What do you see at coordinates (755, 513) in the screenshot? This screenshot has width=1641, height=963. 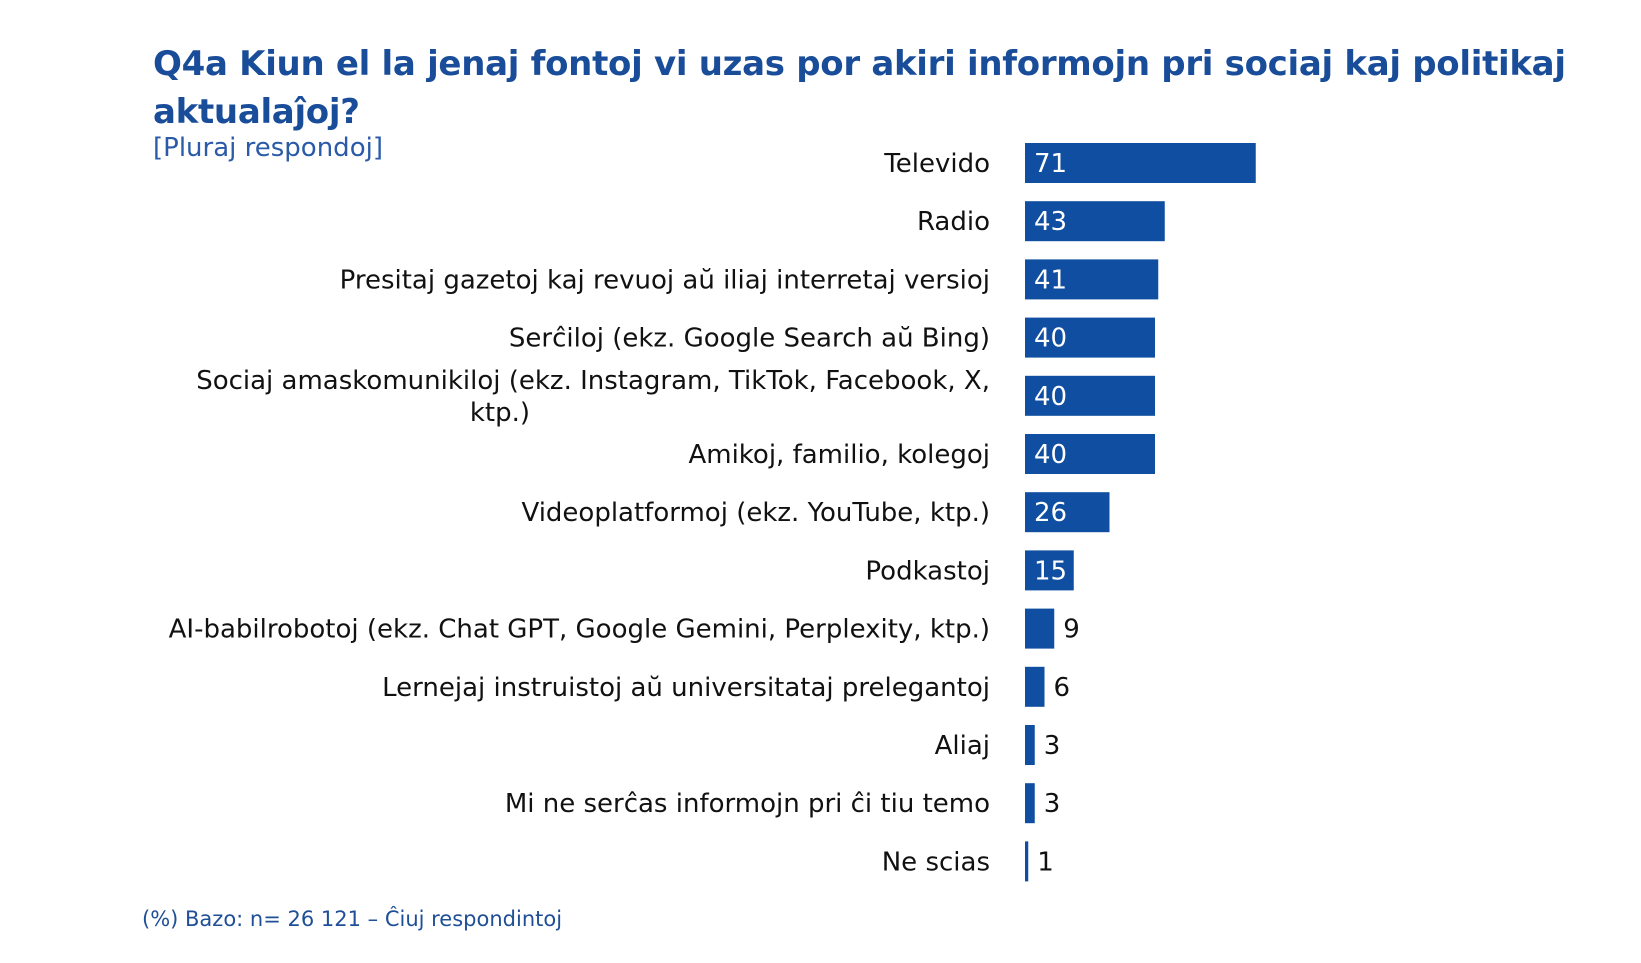 I see `category-label-6: Videoplatformoj (ekz. YouTube, ktp.)` at bounding box center [755, 513].